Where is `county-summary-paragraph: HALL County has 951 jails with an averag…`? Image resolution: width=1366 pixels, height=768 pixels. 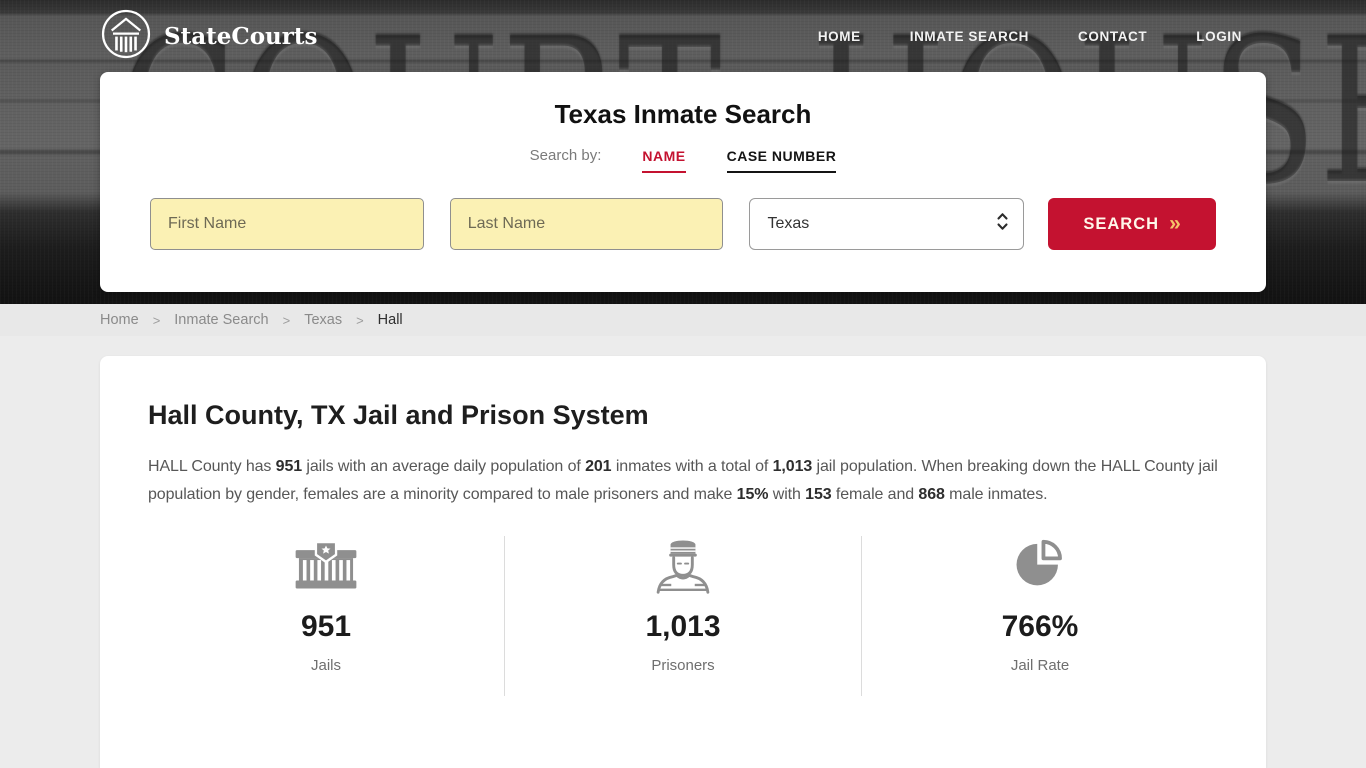 county-summary-paragraph: HALL County has 951 jails with an averag… is located at coordinates (683, 480).